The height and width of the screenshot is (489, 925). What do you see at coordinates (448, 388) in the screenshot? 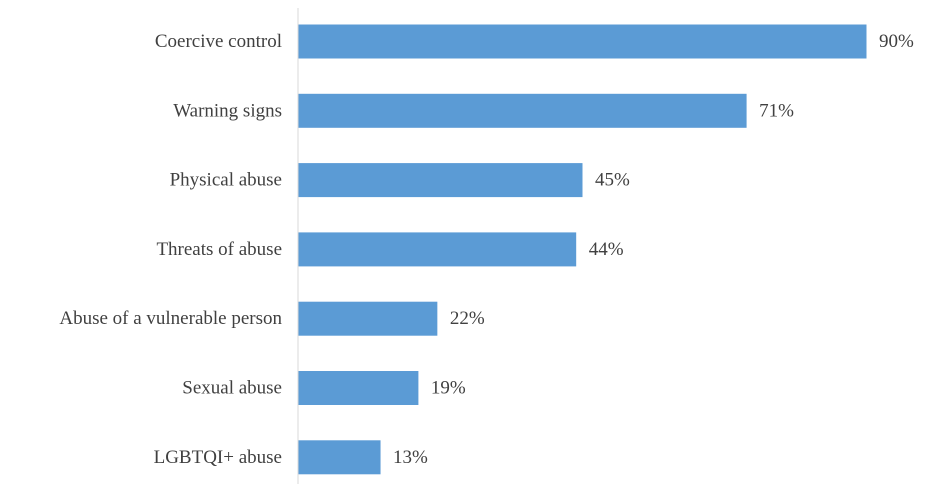
I see `data-label: 19%` at bounding box center [448, 388].